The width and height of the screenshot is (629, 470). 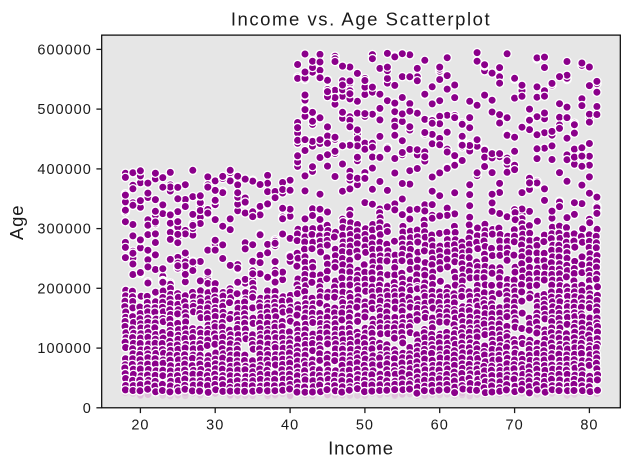 I want to click on svg-text: 20, so click(x=140, y=425).